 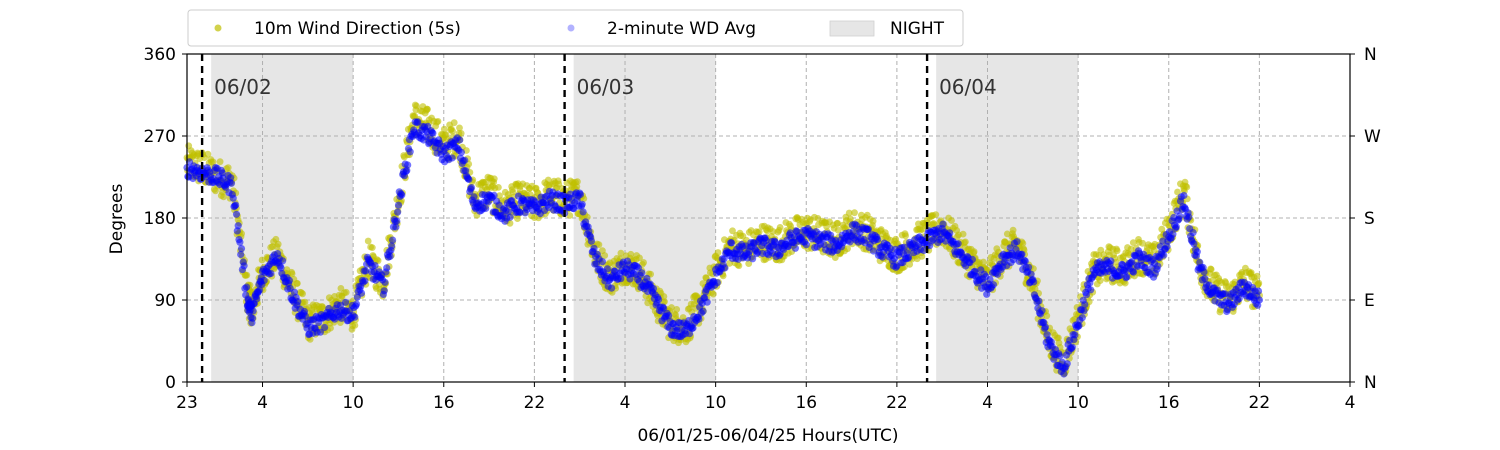 What do you see at coordinates (1260, 403) in the screenshot?
I see `x-tick-label-12: 22` at bounding box center [1260, 403].